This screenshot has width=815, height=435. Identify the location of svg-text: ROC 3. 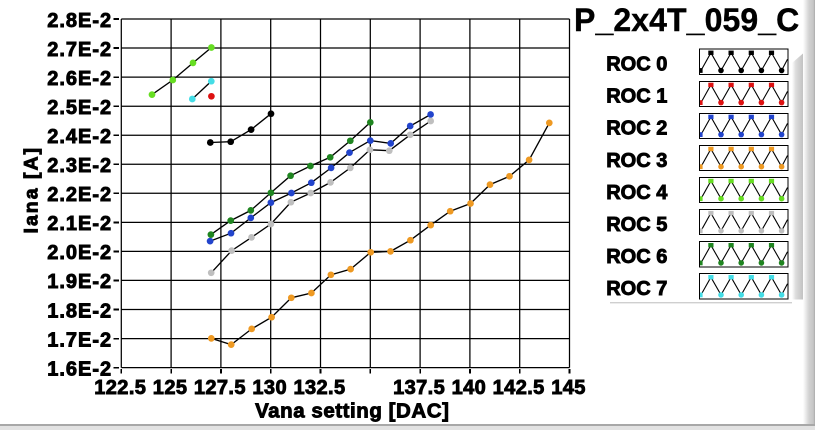
(636, 161).